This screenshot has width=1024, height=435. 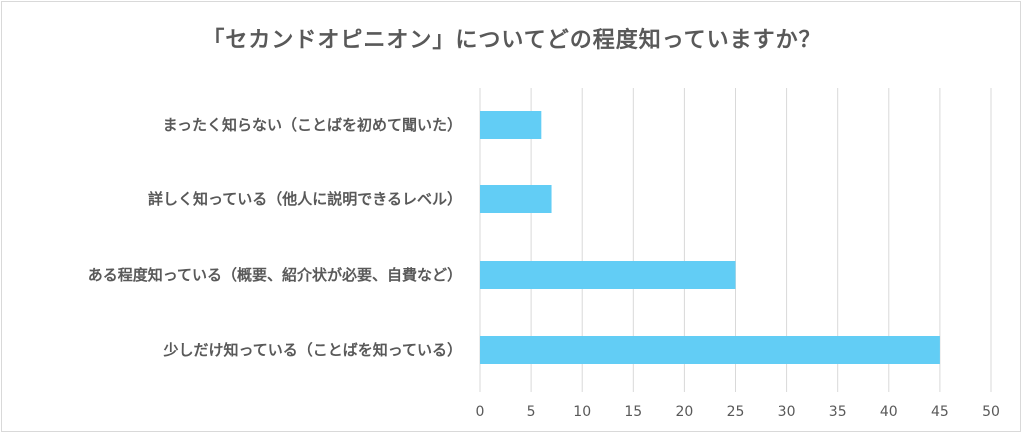 What do you see at coordinates (787, 412) in the screenshot?
I see `x-tick-label: 30` at bounding box center [787, 412].